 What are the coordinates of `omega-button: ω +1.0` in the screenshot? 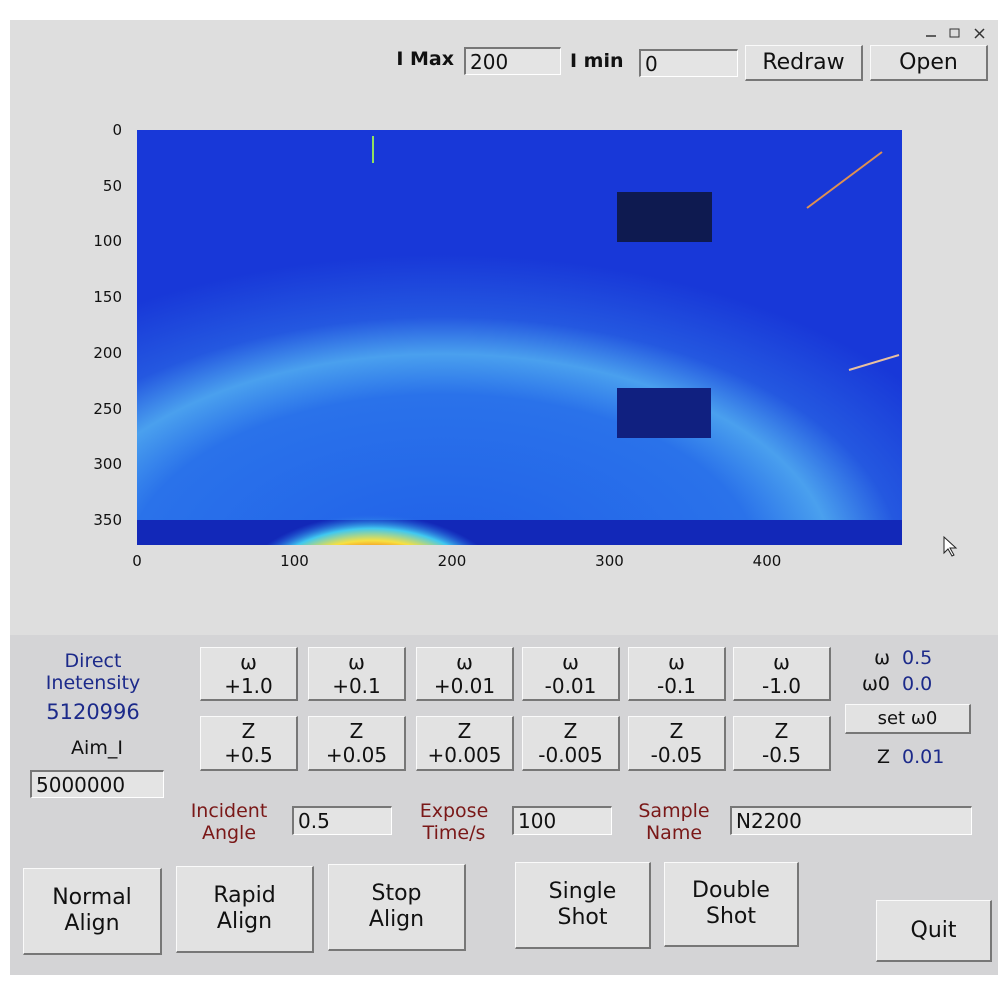 It's located at (249, 674).